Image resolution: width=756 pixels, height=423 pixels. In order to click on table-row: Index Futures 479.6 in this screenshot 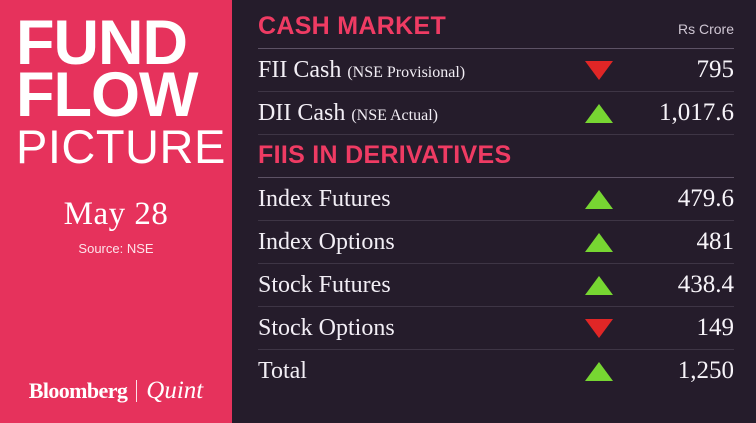, I will do `click(496, 199)`.